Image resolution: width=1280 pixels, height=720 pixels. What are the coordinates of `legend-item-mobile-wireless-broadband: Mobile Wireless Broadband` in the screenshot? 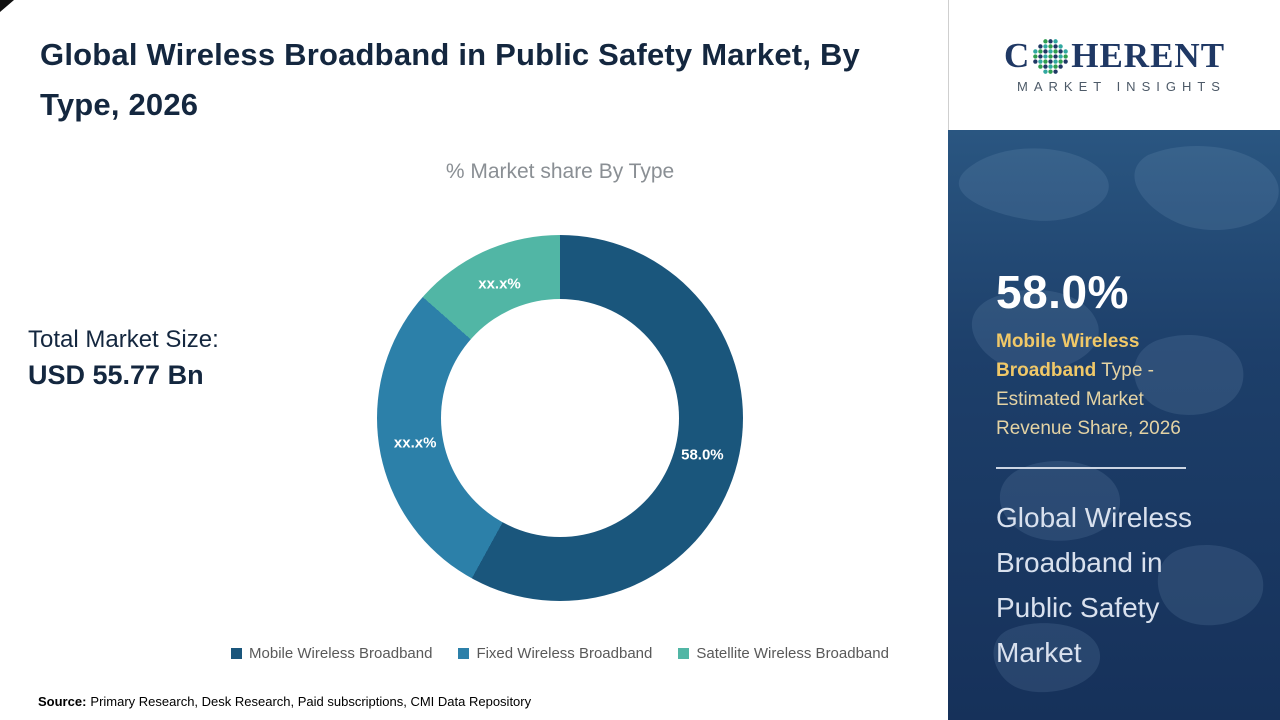 It's located at (331, 653).